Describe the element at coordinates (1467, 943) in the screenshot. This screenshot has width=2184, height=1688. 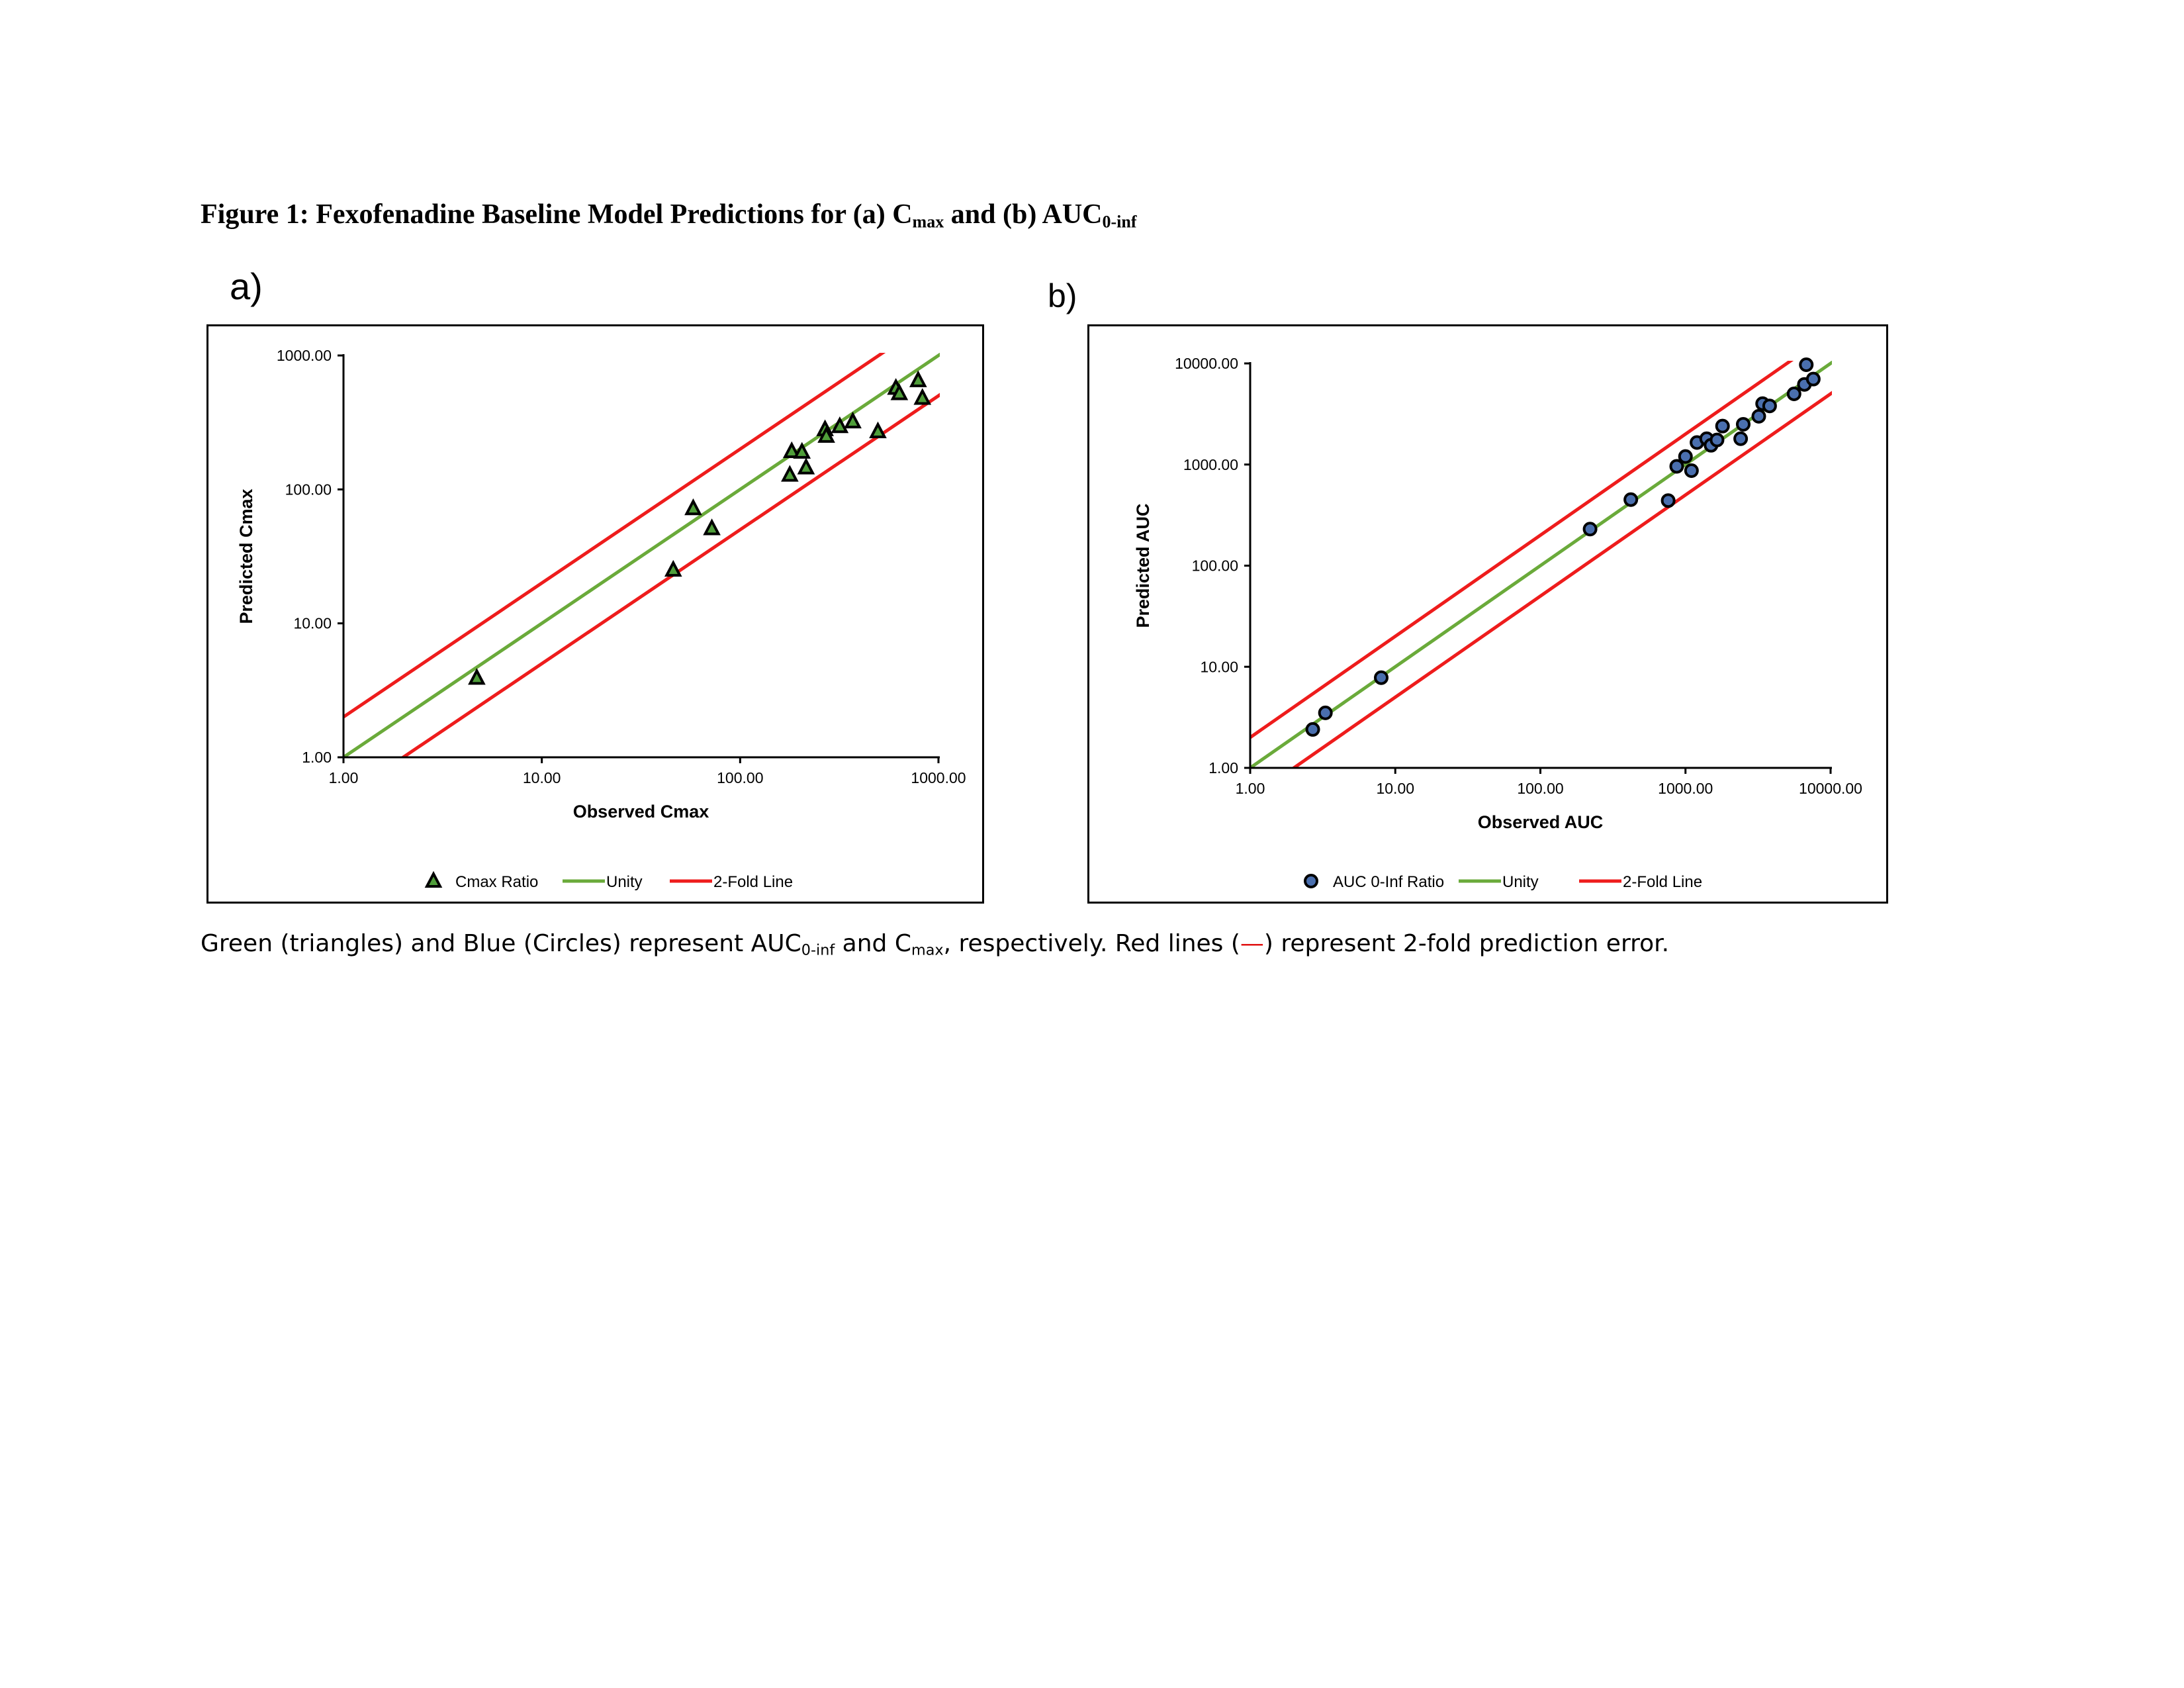
I see `caption-part-4: ) represent 2-fold prediction error.` at that location.